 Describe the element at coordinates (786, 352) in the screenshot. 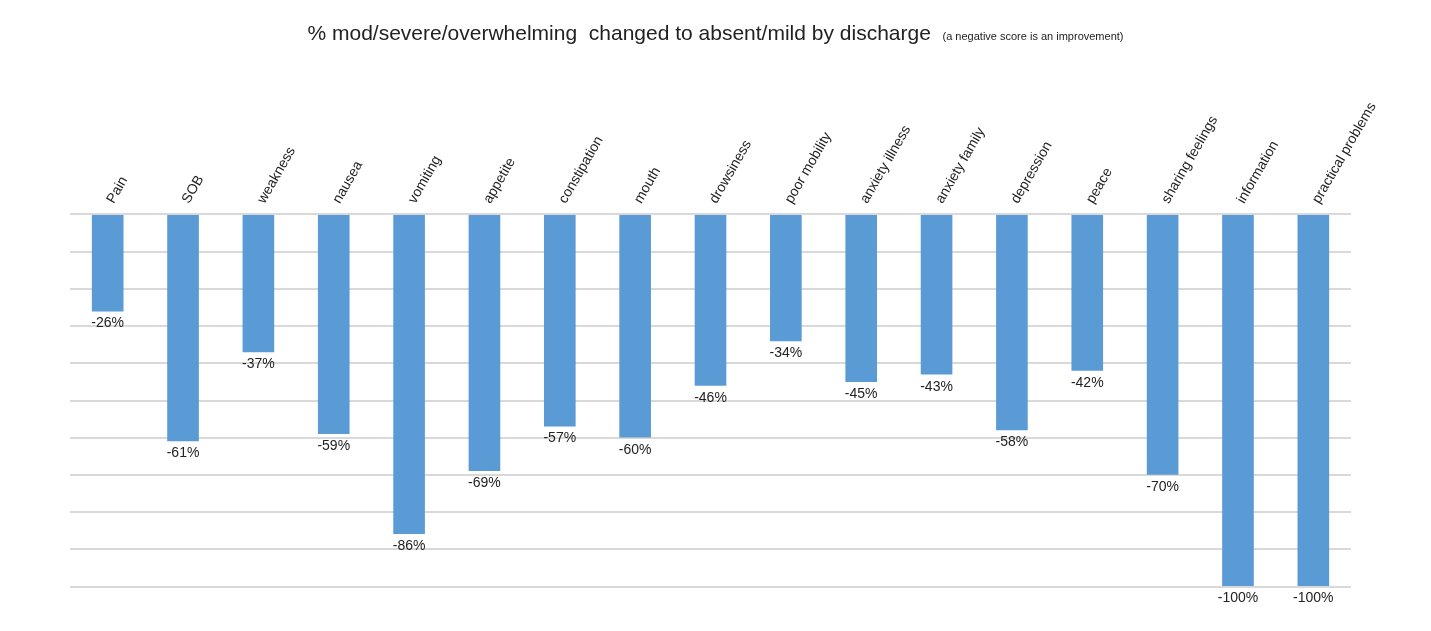

I see `data-label: -34%` at that location.